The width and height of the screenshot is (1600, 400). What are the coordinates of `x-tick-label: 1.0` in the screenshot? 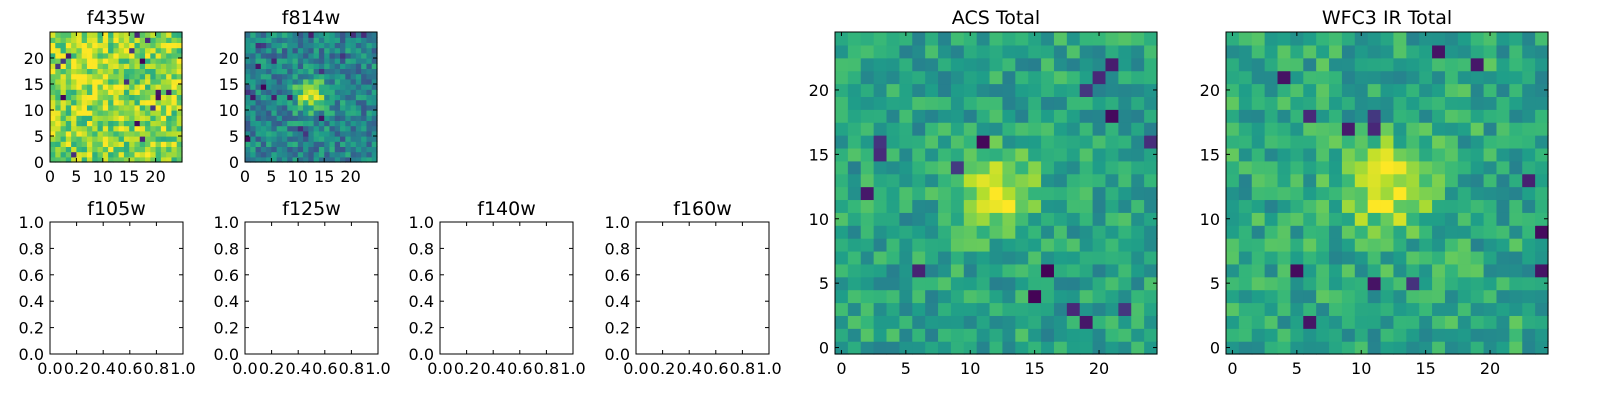 It's located at (182, 368).